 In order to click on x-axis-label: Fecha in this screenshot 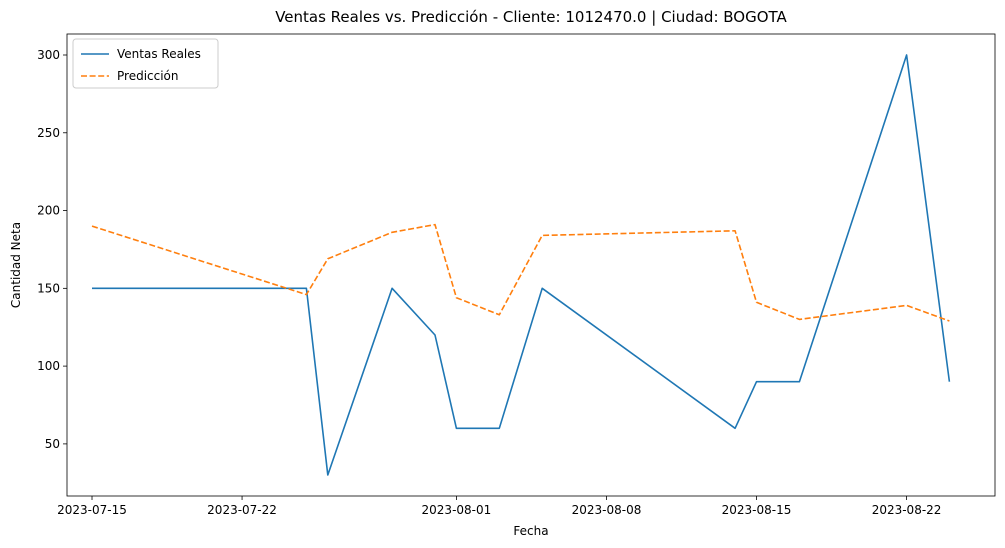, I will do `click(530, 531)`.